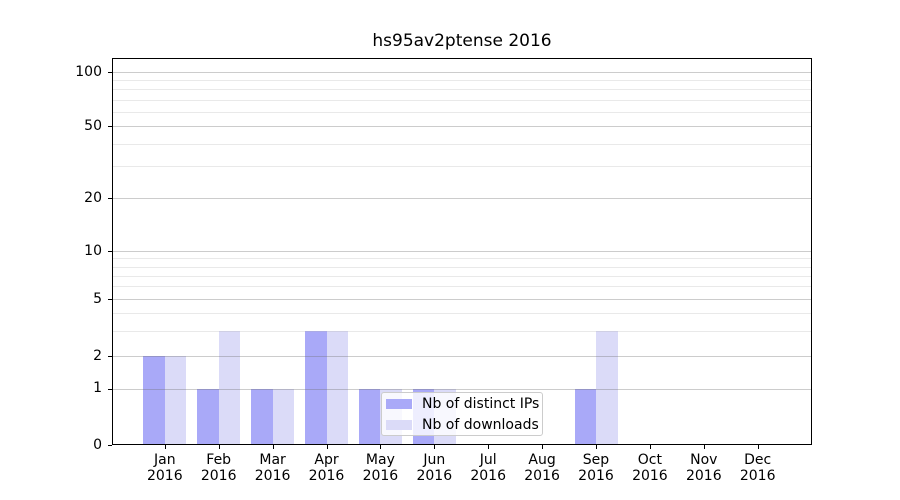 The height and width of the screenshot is (500, 900). I want to click on x-tick-mar, so click(273, 447).